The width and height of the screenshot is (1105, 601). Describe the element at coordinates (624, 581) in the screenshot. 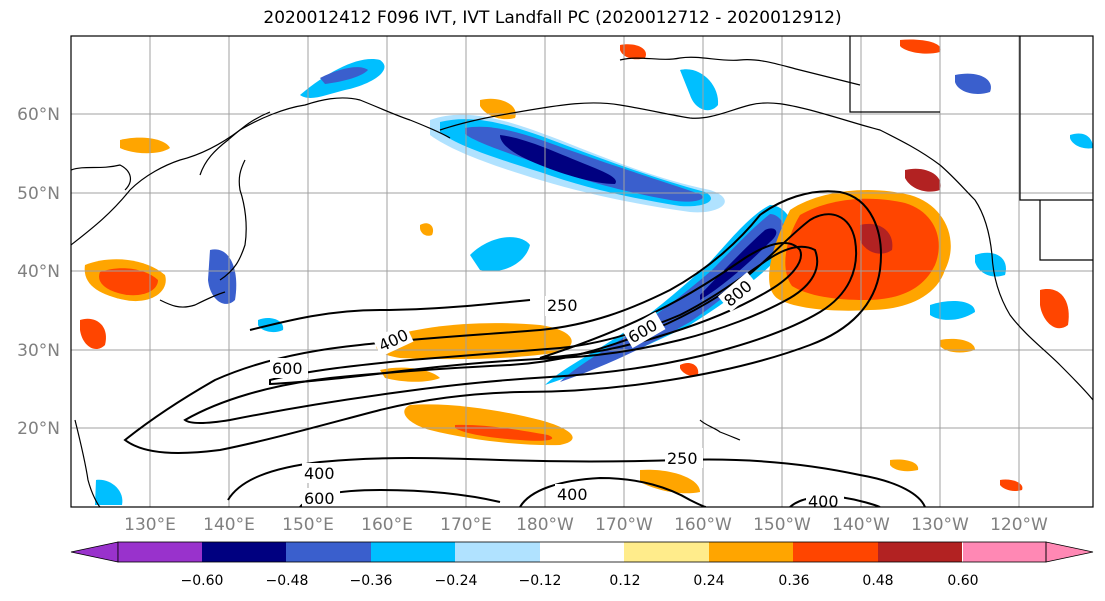

I see `colorbar-tick-label: 0.12` at that location.